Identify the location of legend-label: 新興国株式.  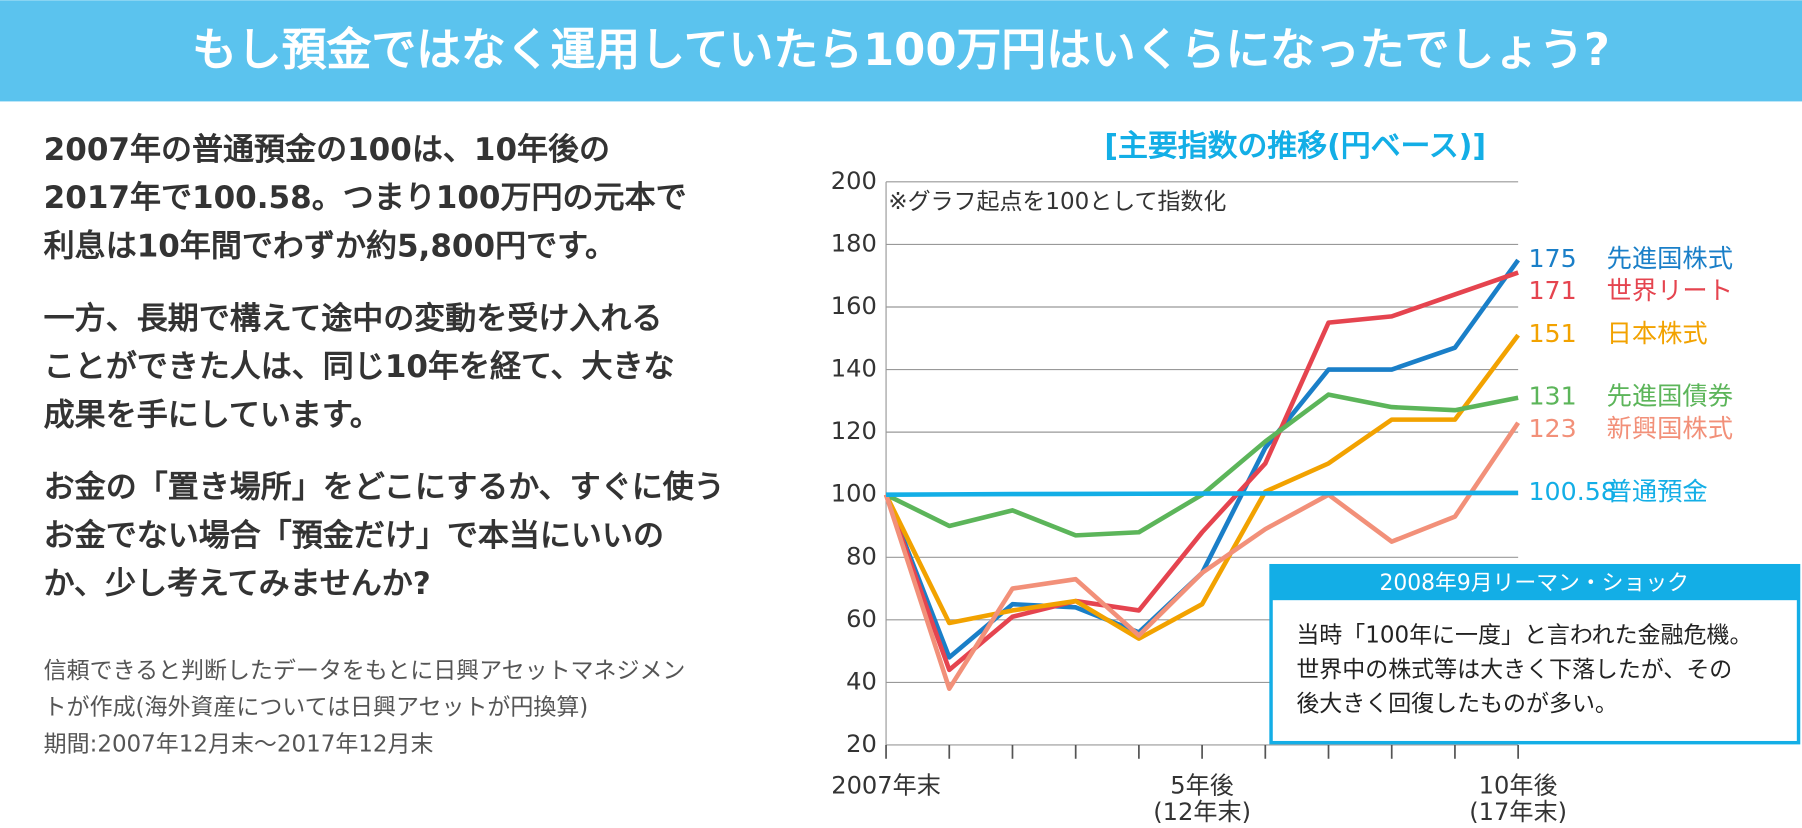
(1670, 428).